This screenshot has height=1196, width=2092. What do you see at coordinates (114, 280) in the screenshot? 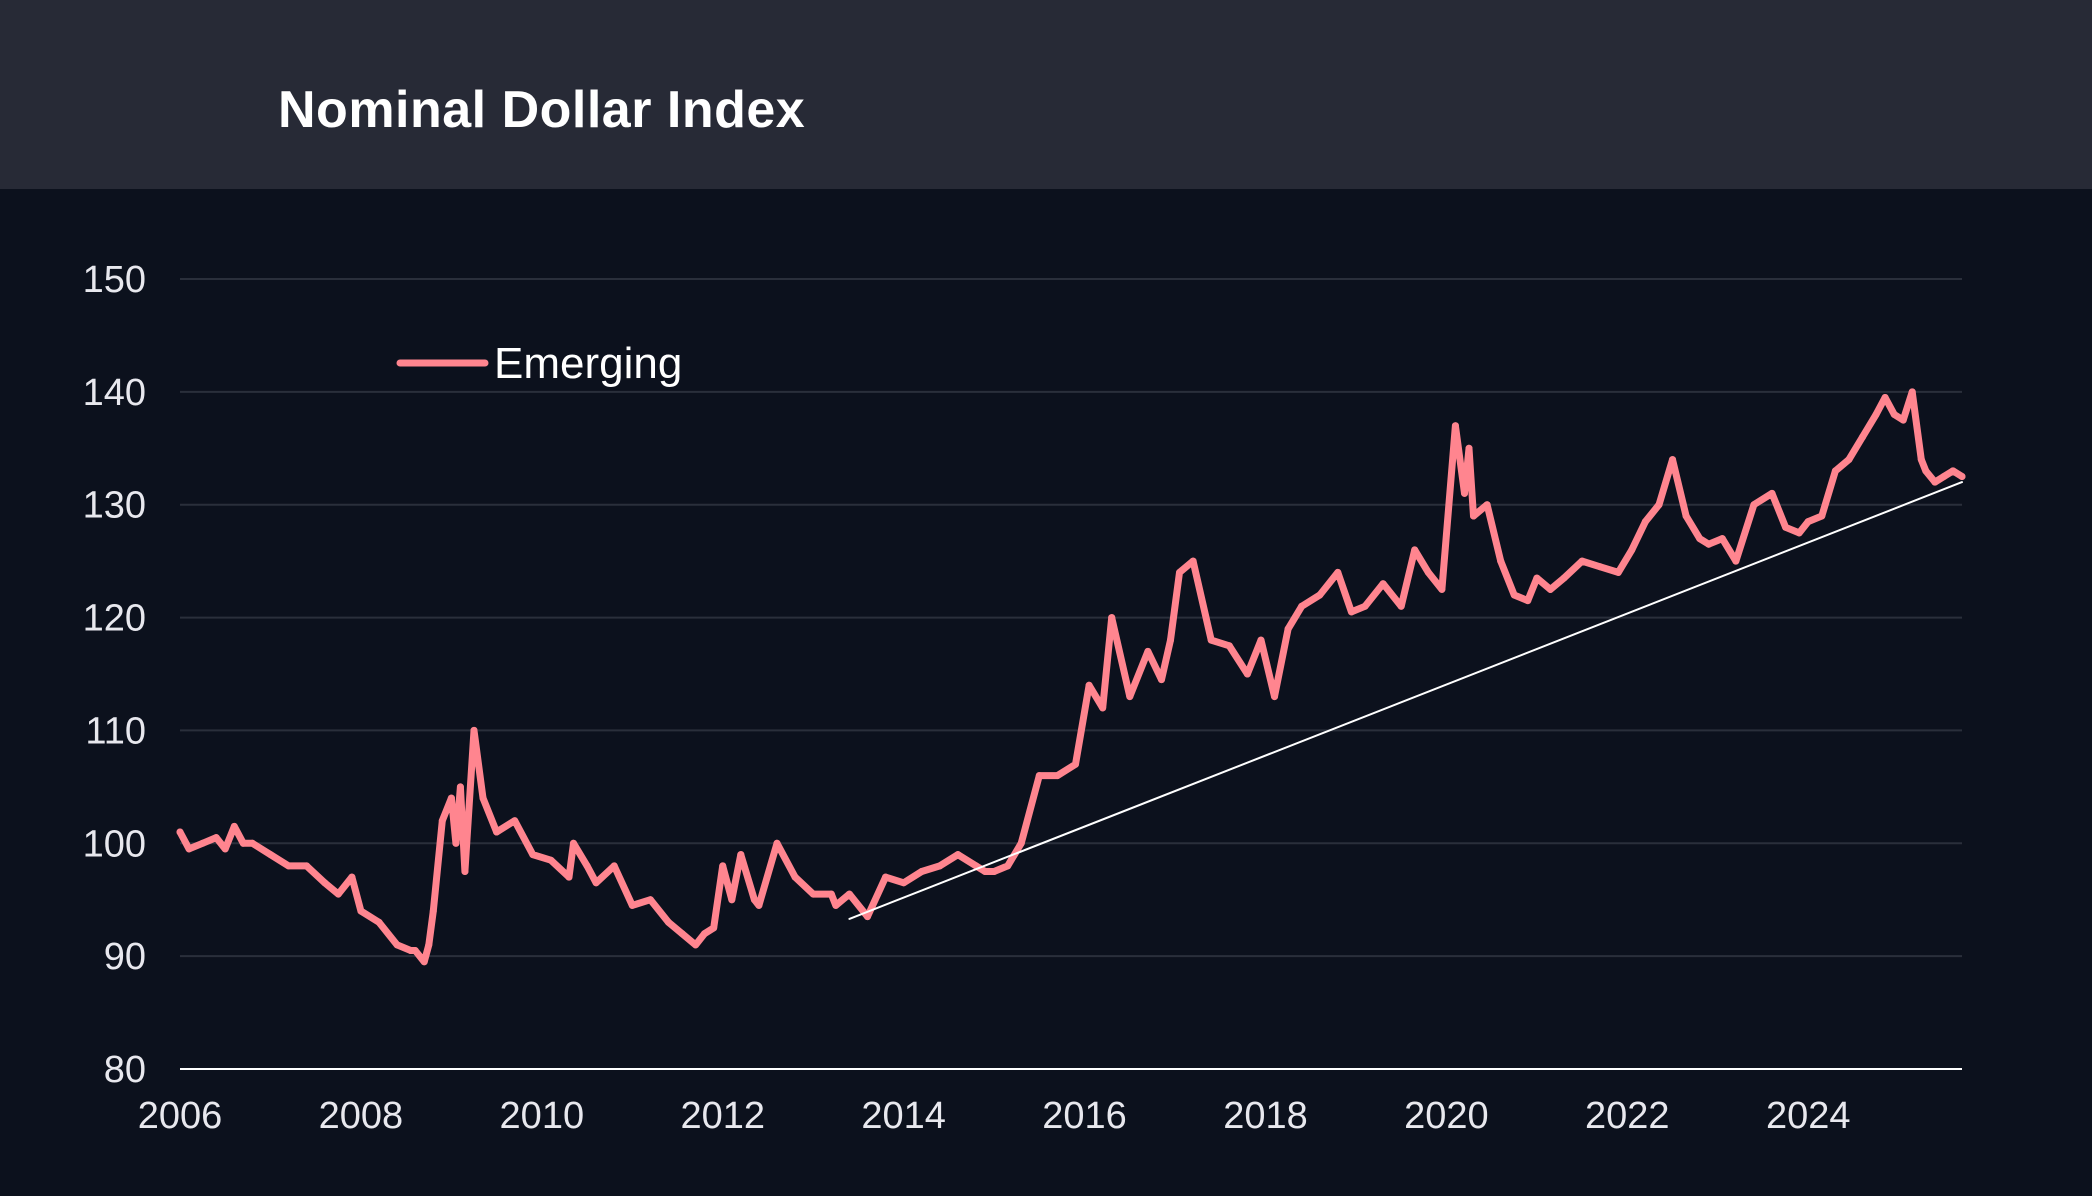
I see `y-tick-label-150: 150` at bounding box center [114, 280].